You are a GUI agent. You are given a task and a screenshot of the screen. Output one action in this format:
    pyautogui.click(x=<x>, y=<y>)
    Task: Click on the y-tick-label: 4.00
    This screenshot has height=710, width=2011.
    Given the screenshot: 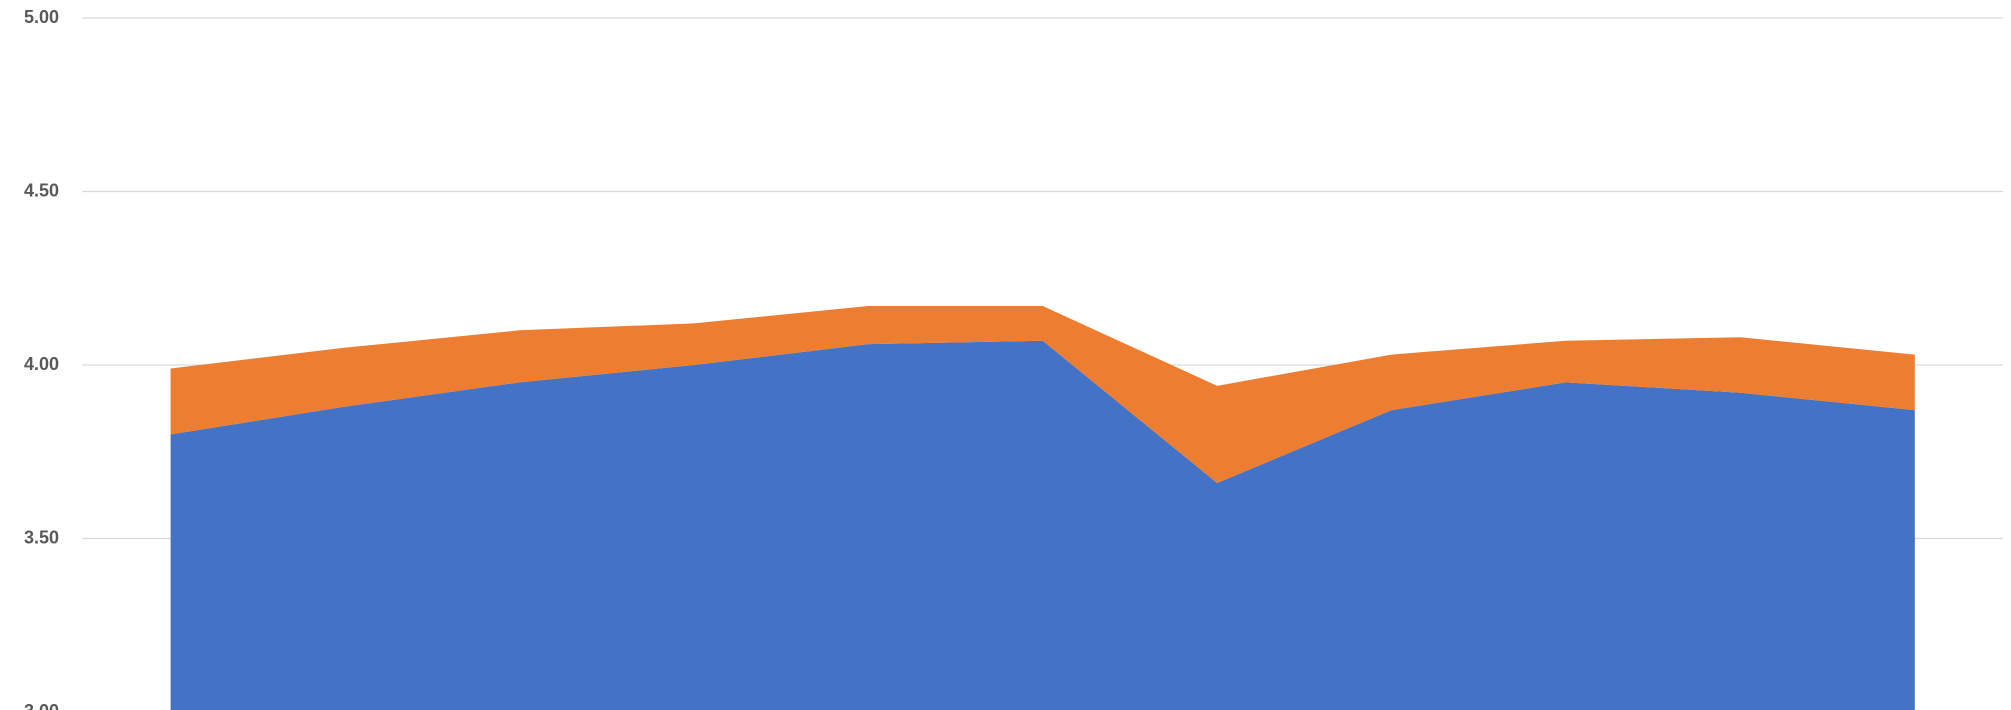 What is the action you would take?
    pyautogui.click(x=41, y=364)
    